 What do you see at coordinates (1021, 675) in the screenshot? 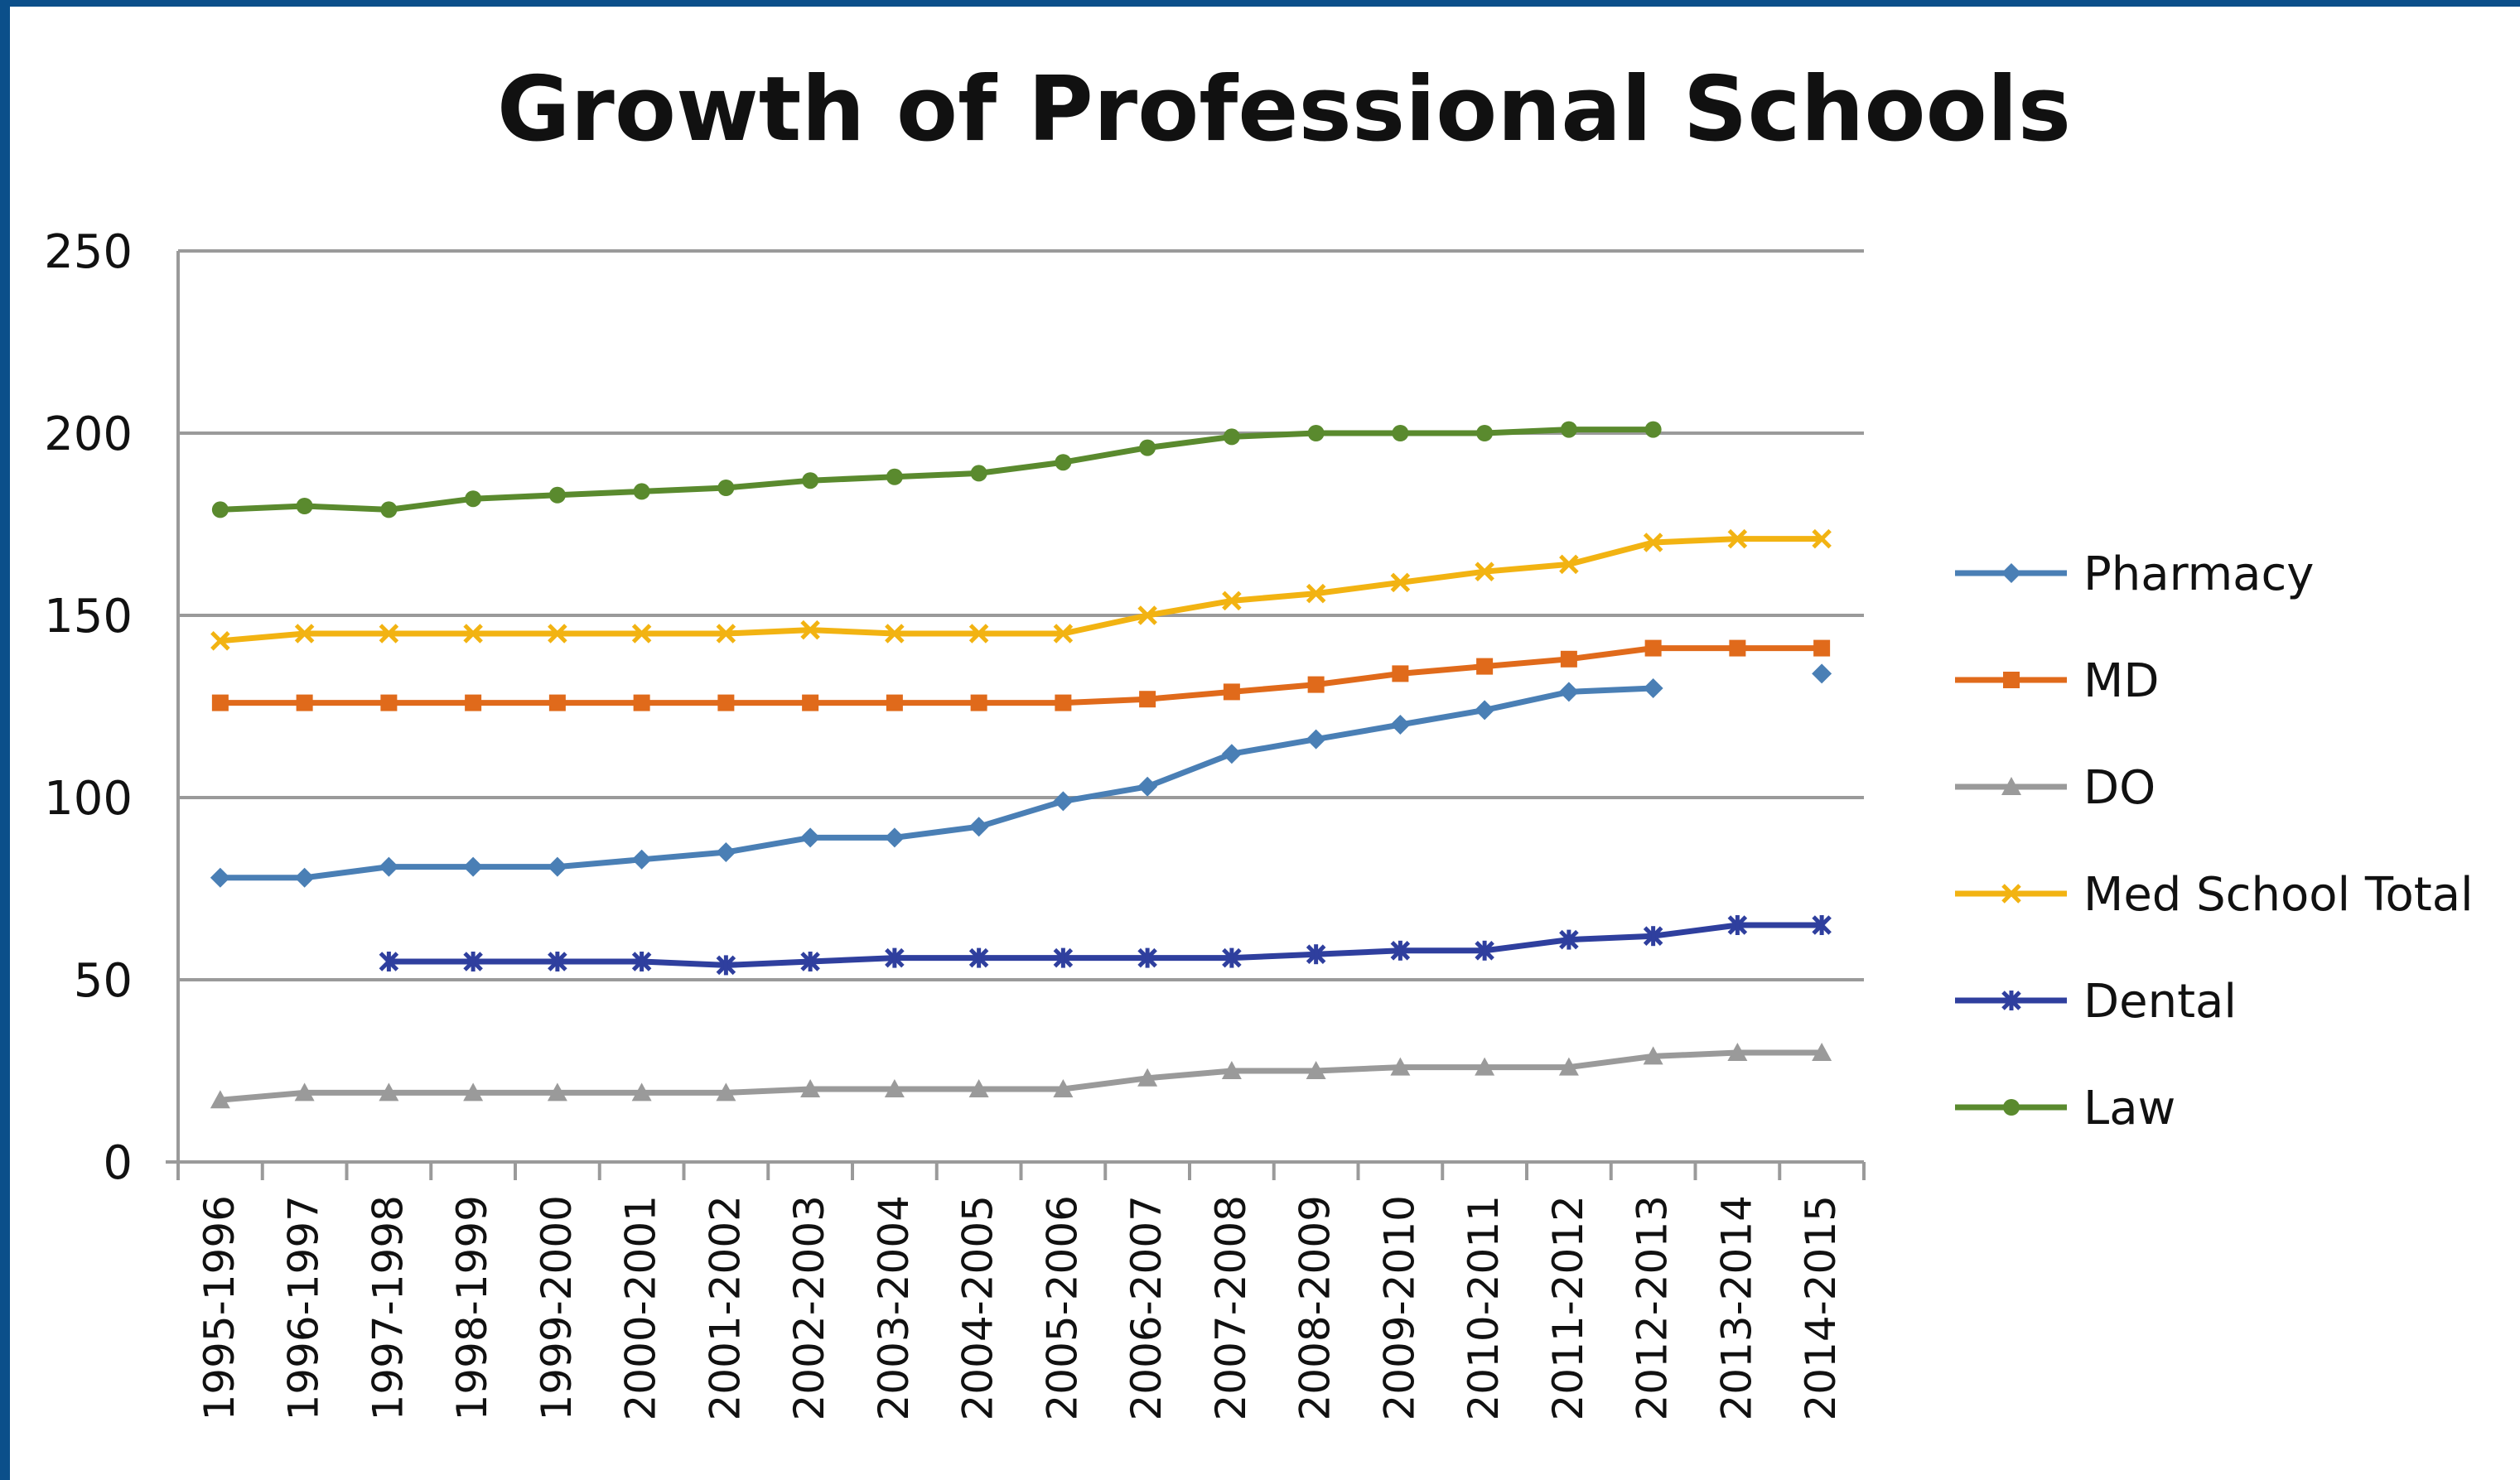
I see `series-md` at bounding box center [1021, 675].